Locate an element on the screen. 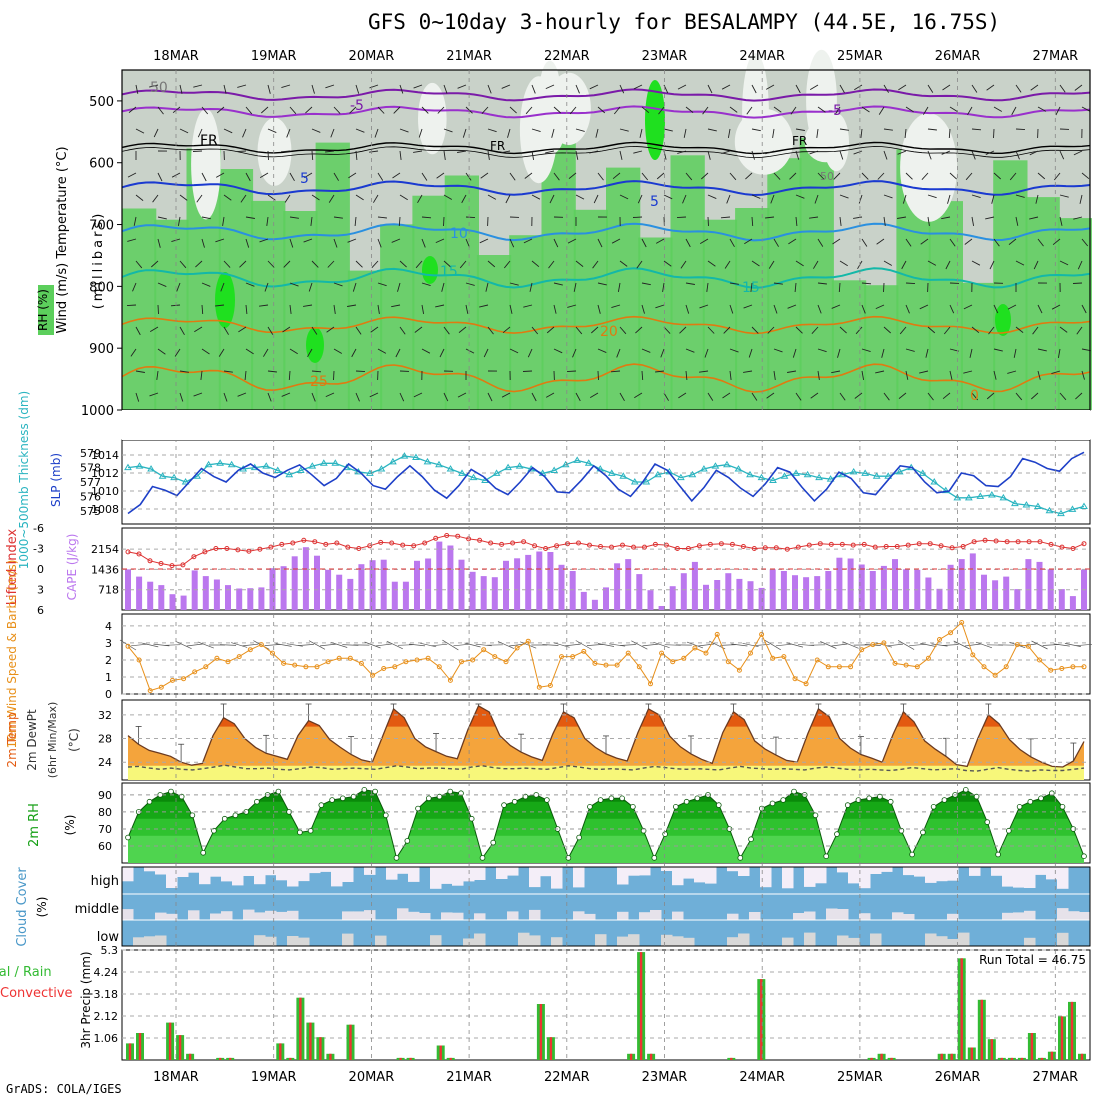 This screenshot has height=1100, width=1100. panel-frame is located at coordinates (606, 906).